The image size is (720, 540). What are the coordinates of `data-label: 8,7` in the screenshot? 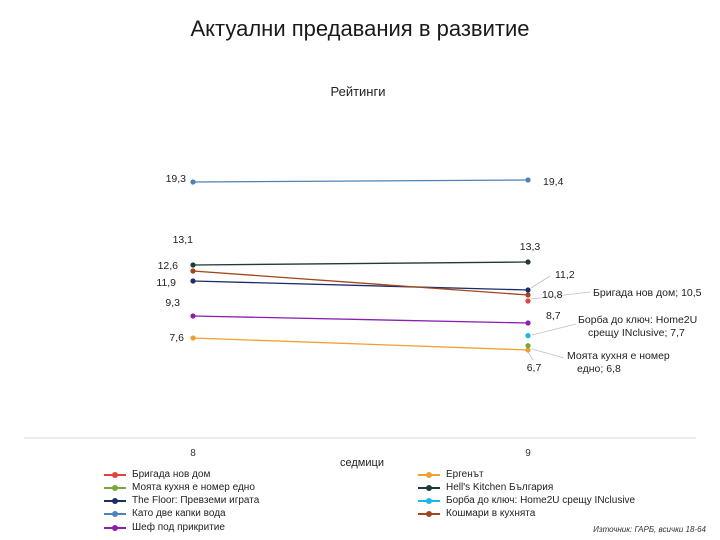 It's located at (553, 316).